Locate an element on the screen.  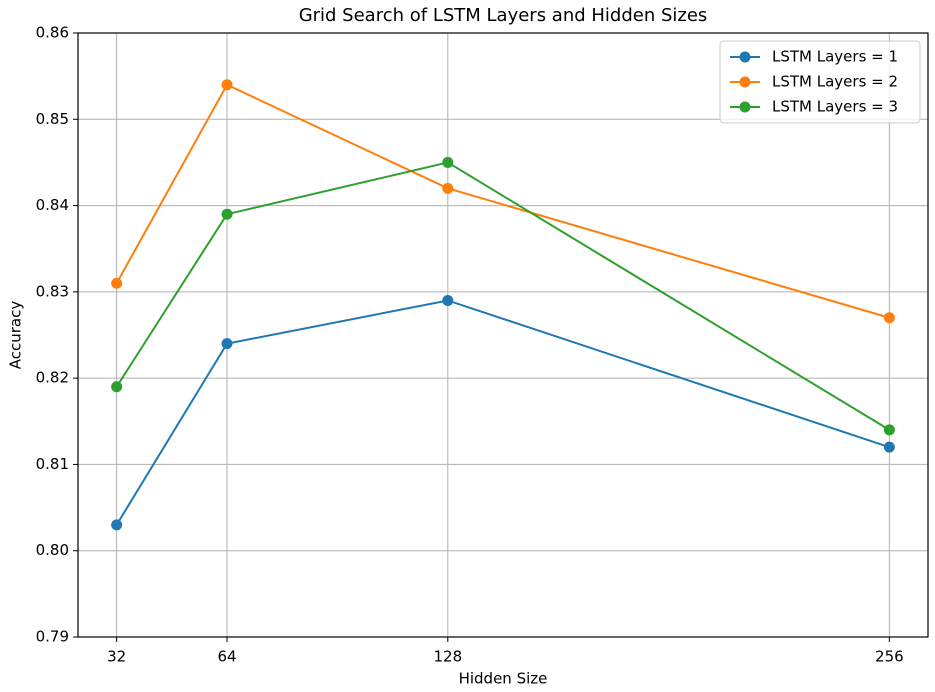
y-tick-label: 0.83 is located at coordinates (52, 291).